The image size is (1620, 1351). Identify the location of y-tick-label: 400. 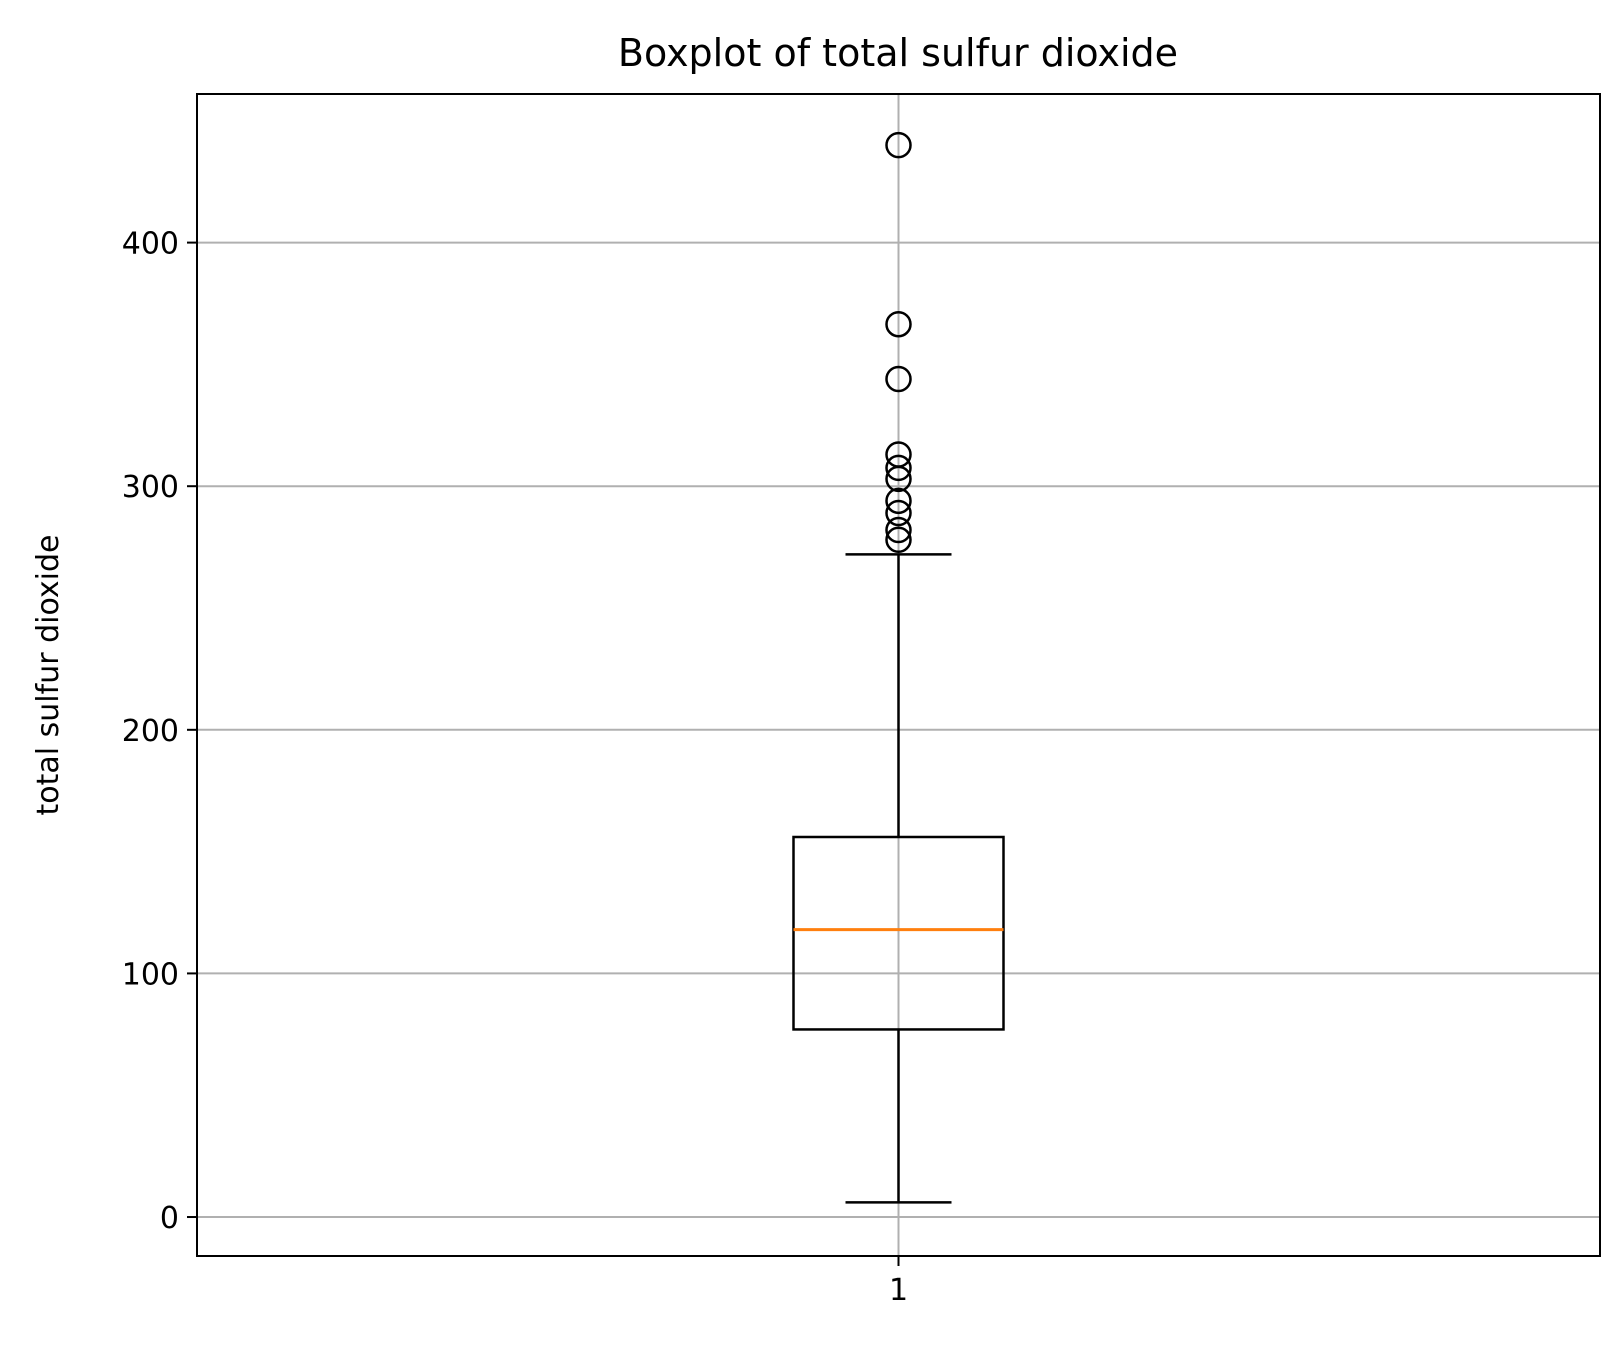
(150, 244).